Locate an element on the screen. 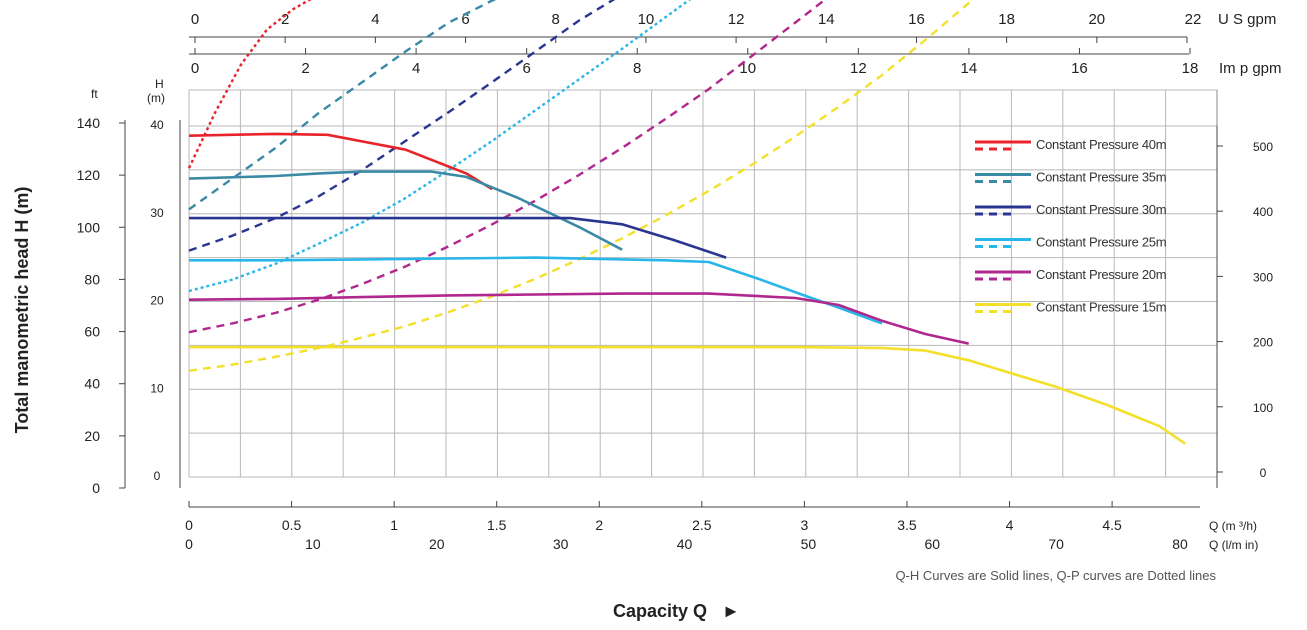  ft-axis-unit: ft is located at coordinates (94, 94).